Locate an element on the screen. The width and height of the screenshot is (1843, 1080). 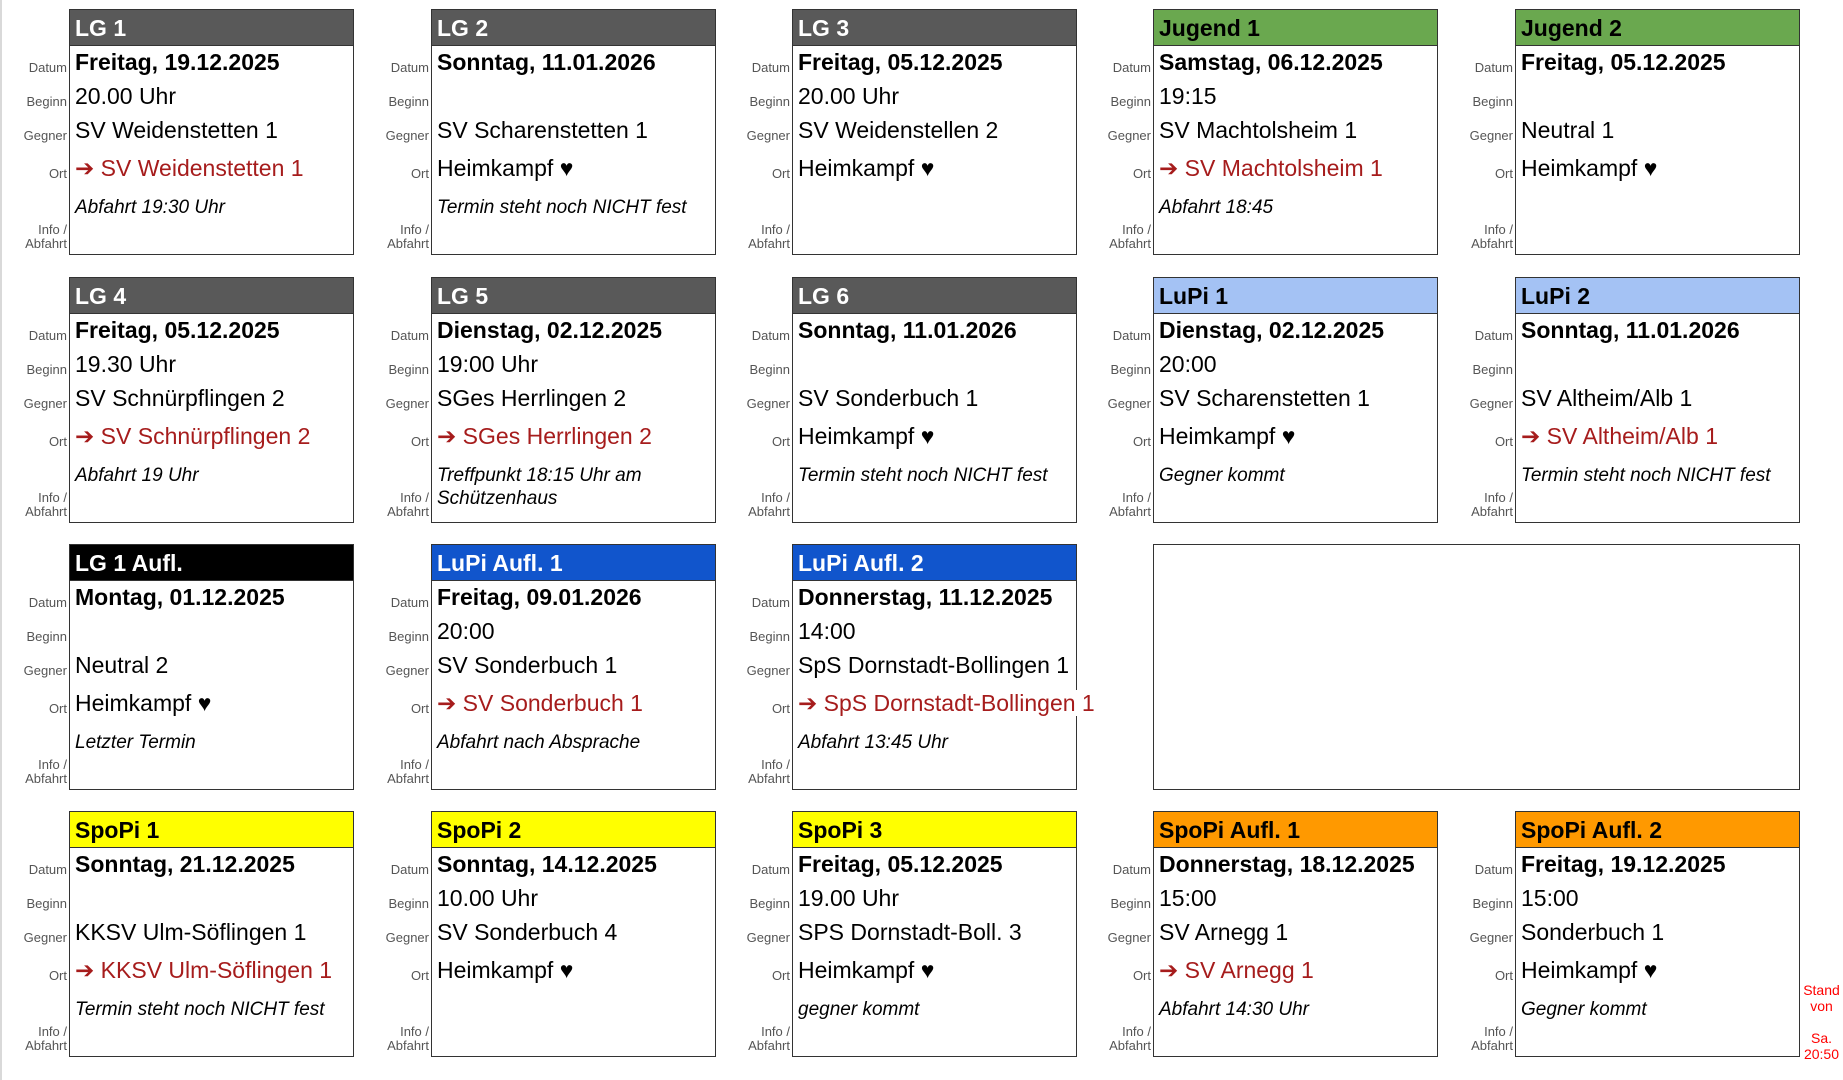
team-header: LG 1 is located at coordinates (211, 28).